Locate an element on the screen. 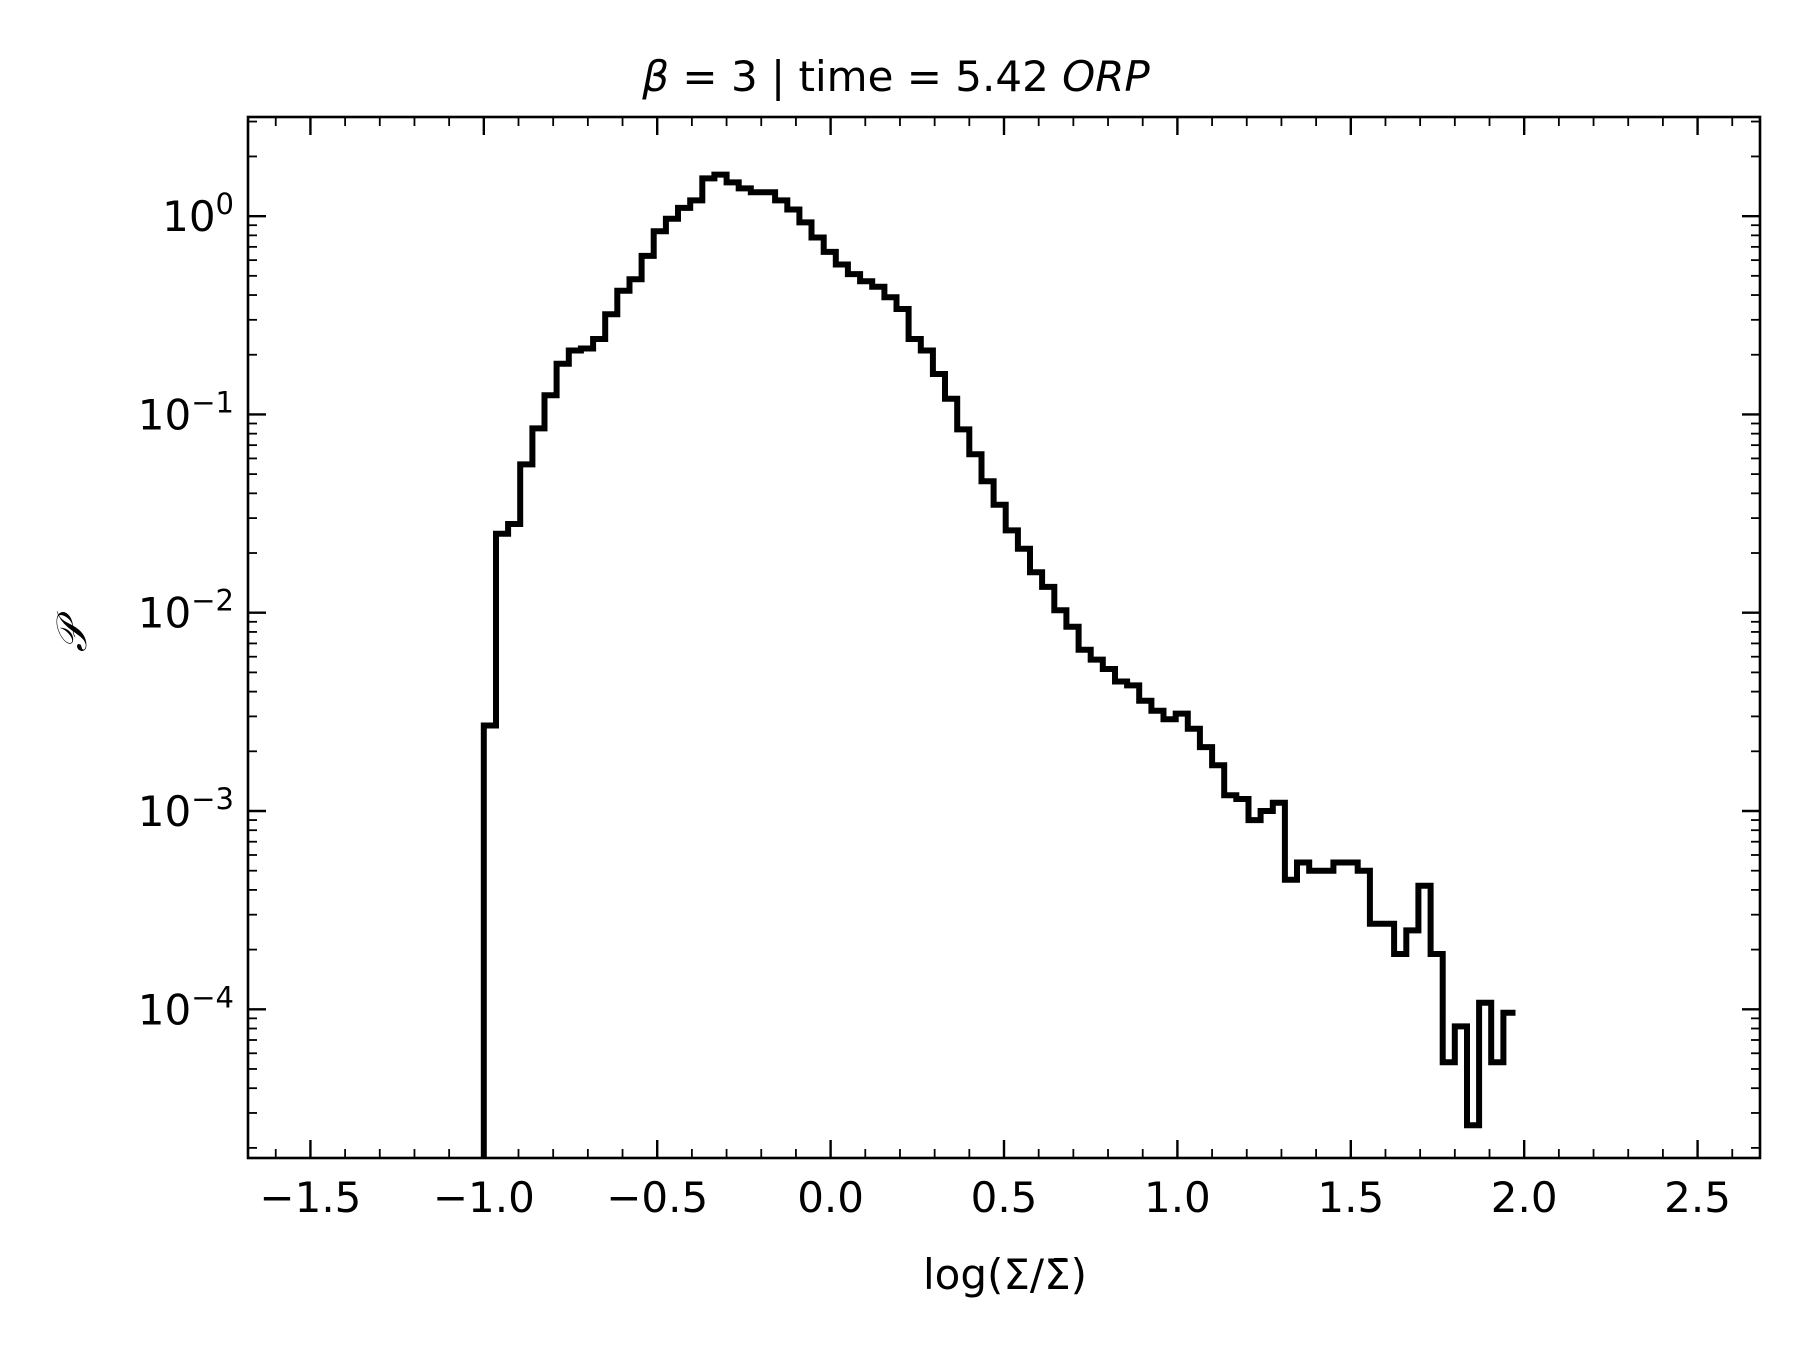  x-tick-label: 0.0 is located at coordinates (830, 1197).